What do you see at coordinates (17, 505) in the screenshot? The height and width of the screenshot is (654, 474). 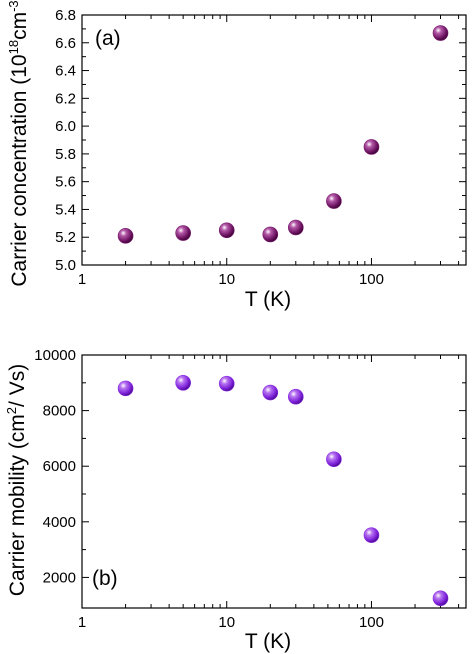 I see `panel-b-ylabel-main: Carrier mobility (cm` at bounding box center [17, 505].